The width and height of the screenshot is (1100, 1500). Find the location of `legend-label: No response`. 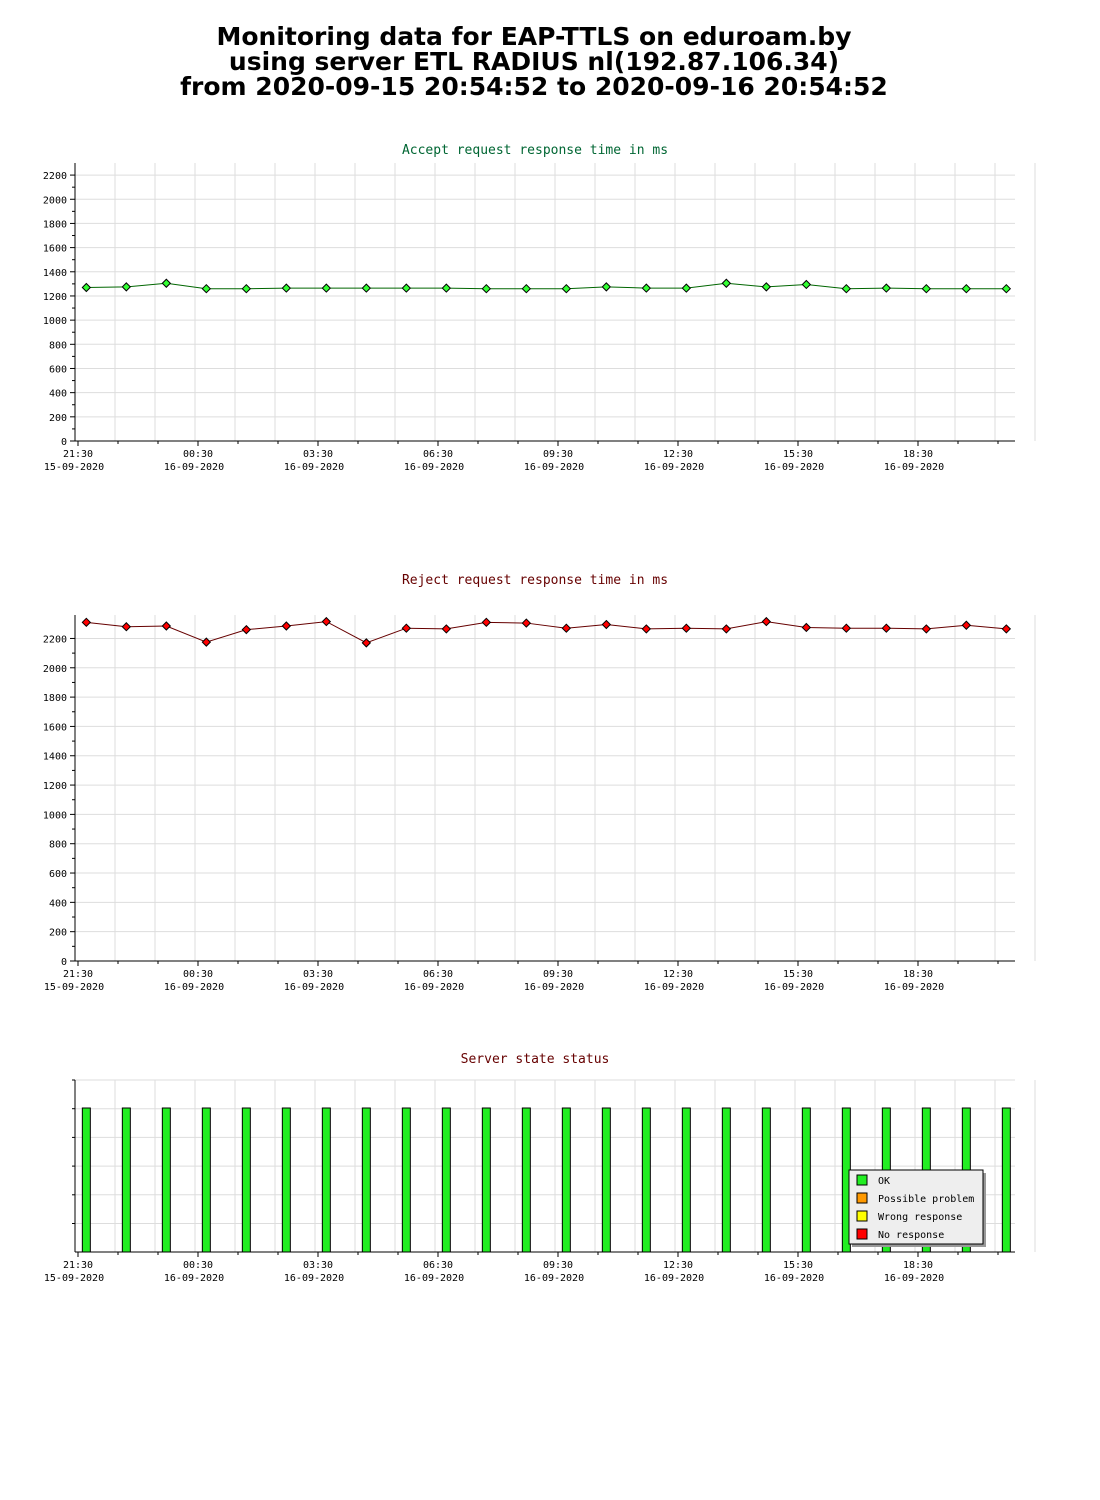

legend-label: No response is located at coordinates (911, 1235).